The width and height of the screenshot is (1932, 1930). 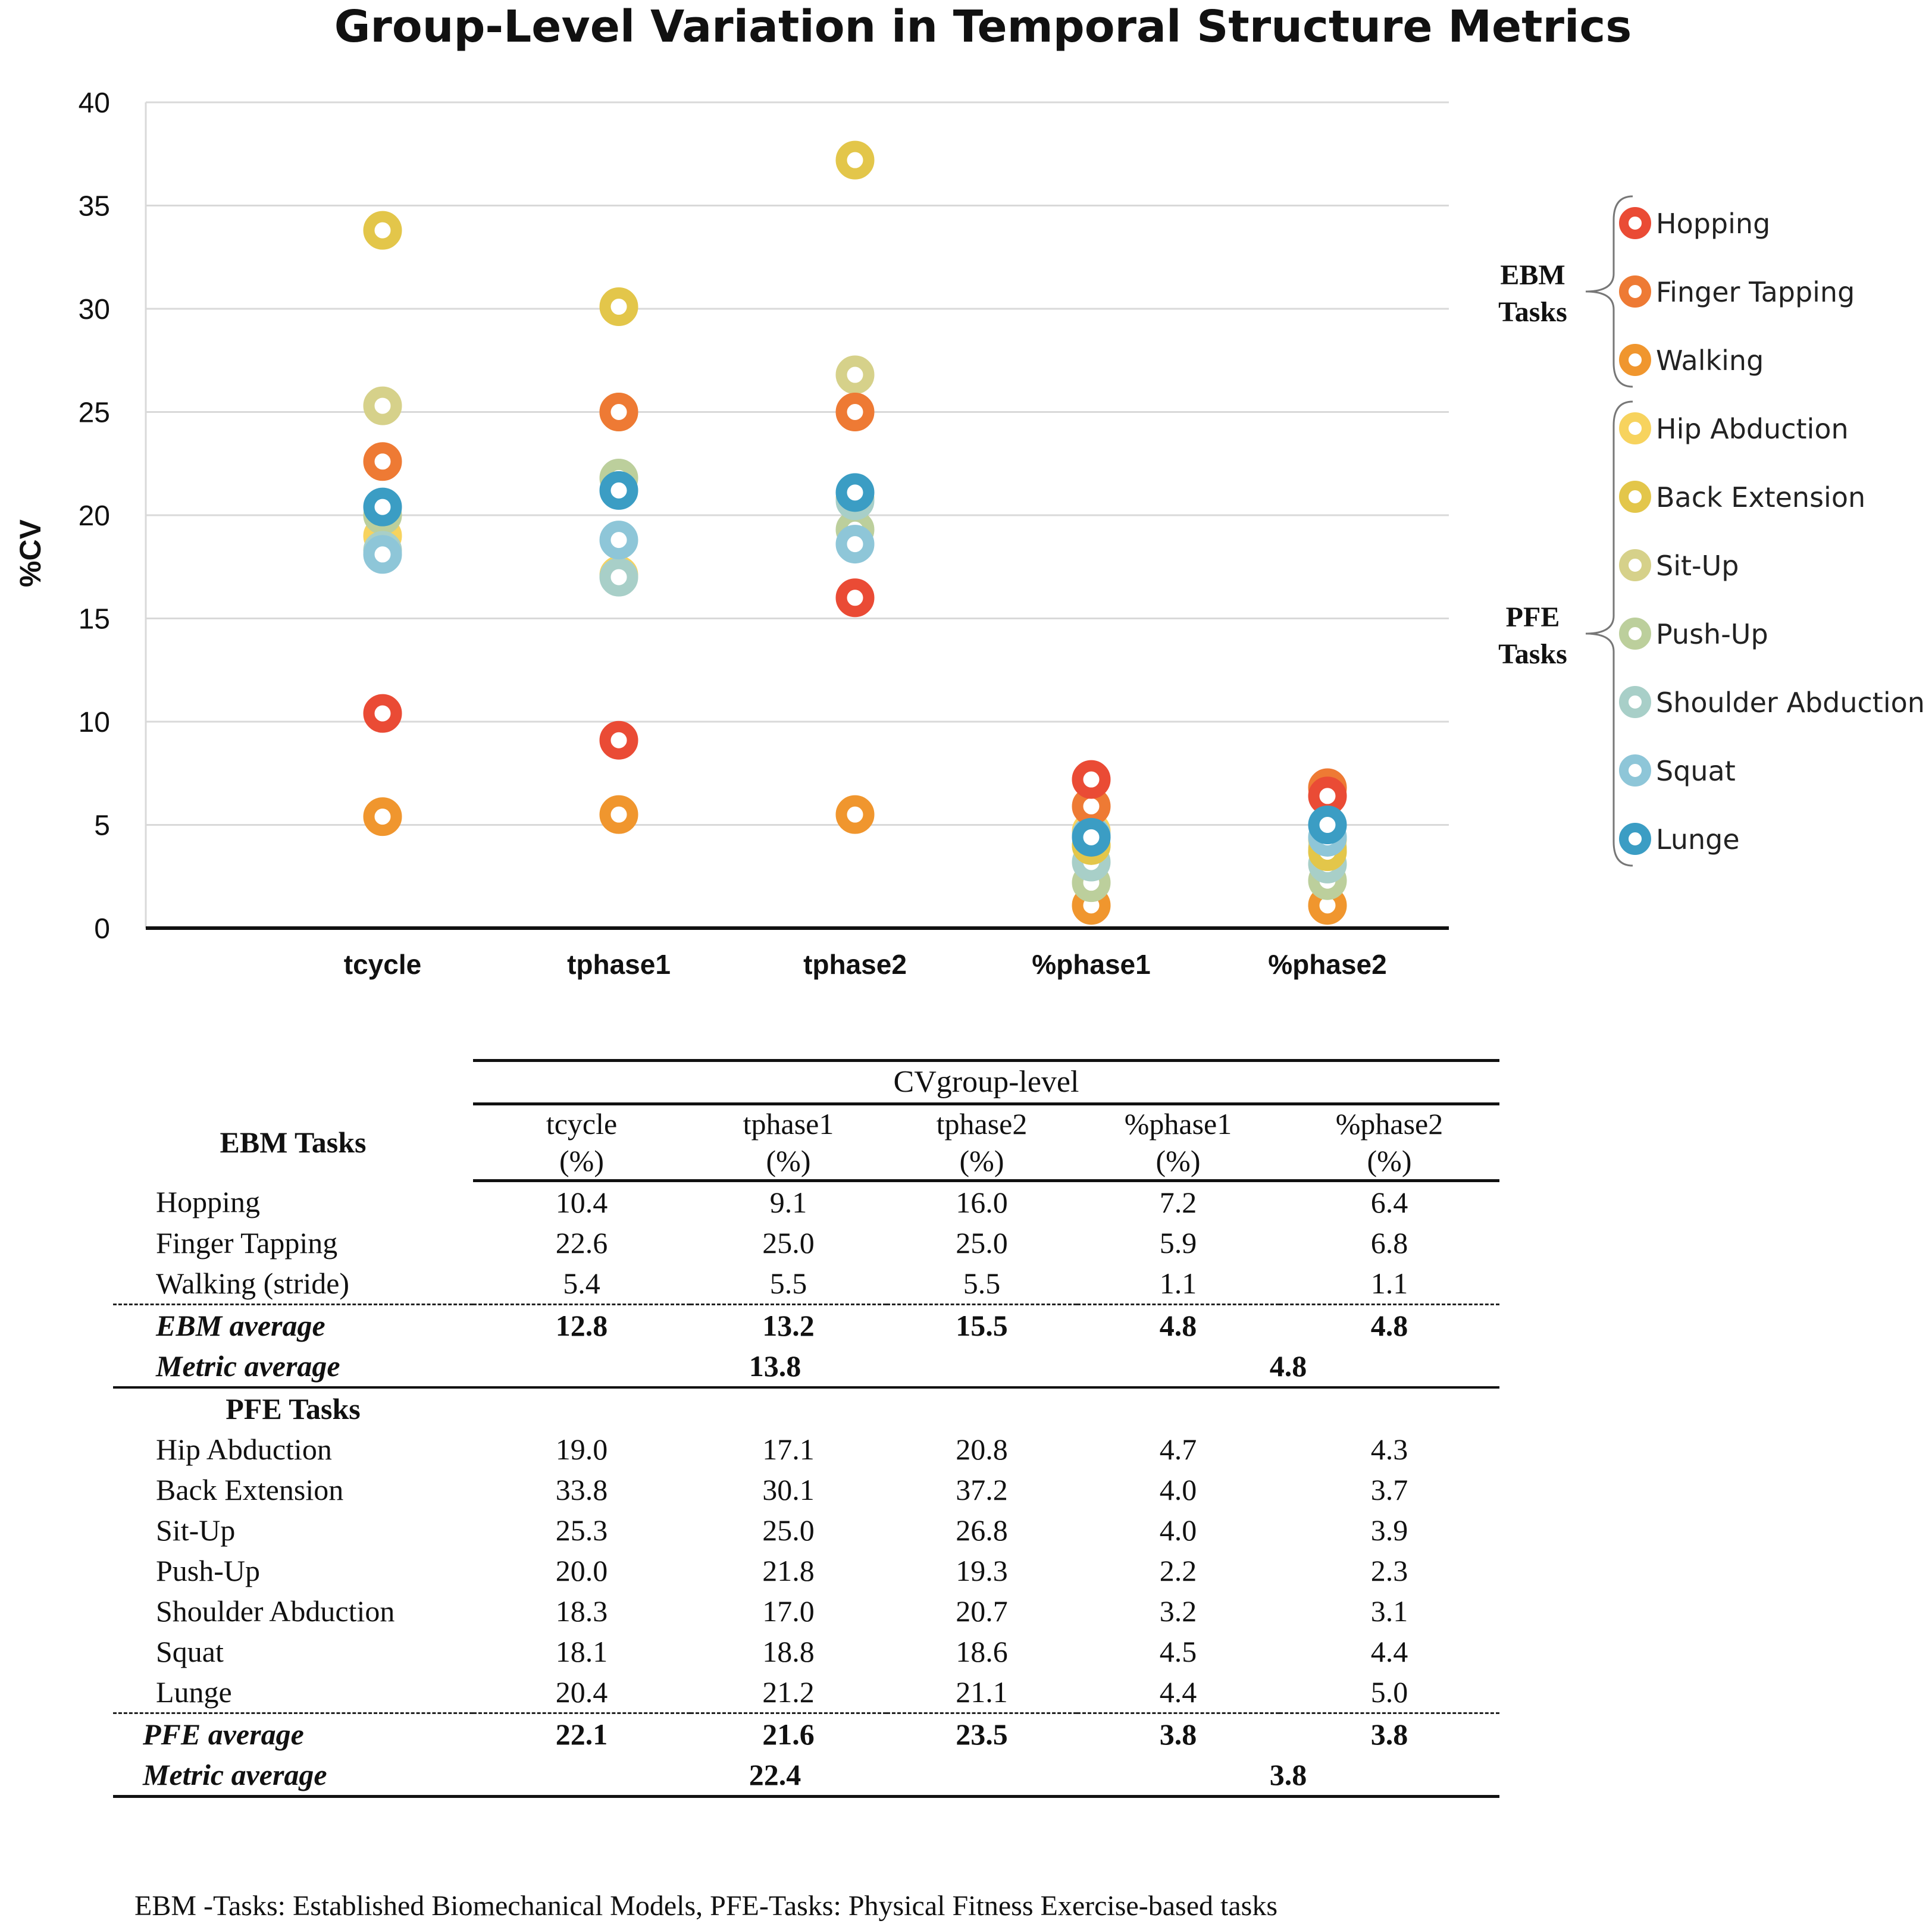 What do you see at coordinates (293, 1733) in the screenshot?
I see `row-label: PFE average` at bounding box center [293, 1733].